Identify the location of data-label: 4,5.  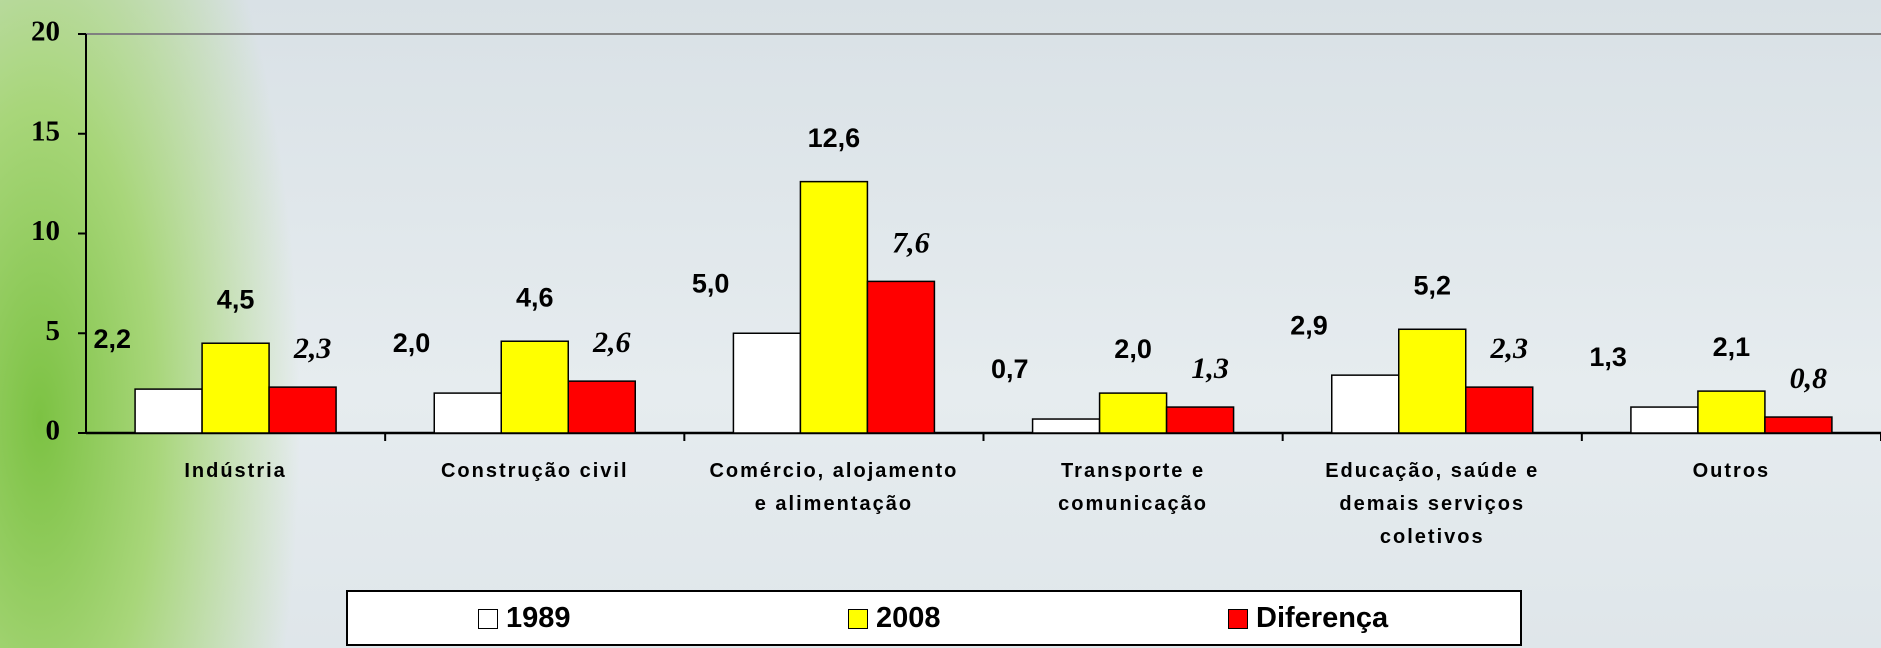
(236, 299).